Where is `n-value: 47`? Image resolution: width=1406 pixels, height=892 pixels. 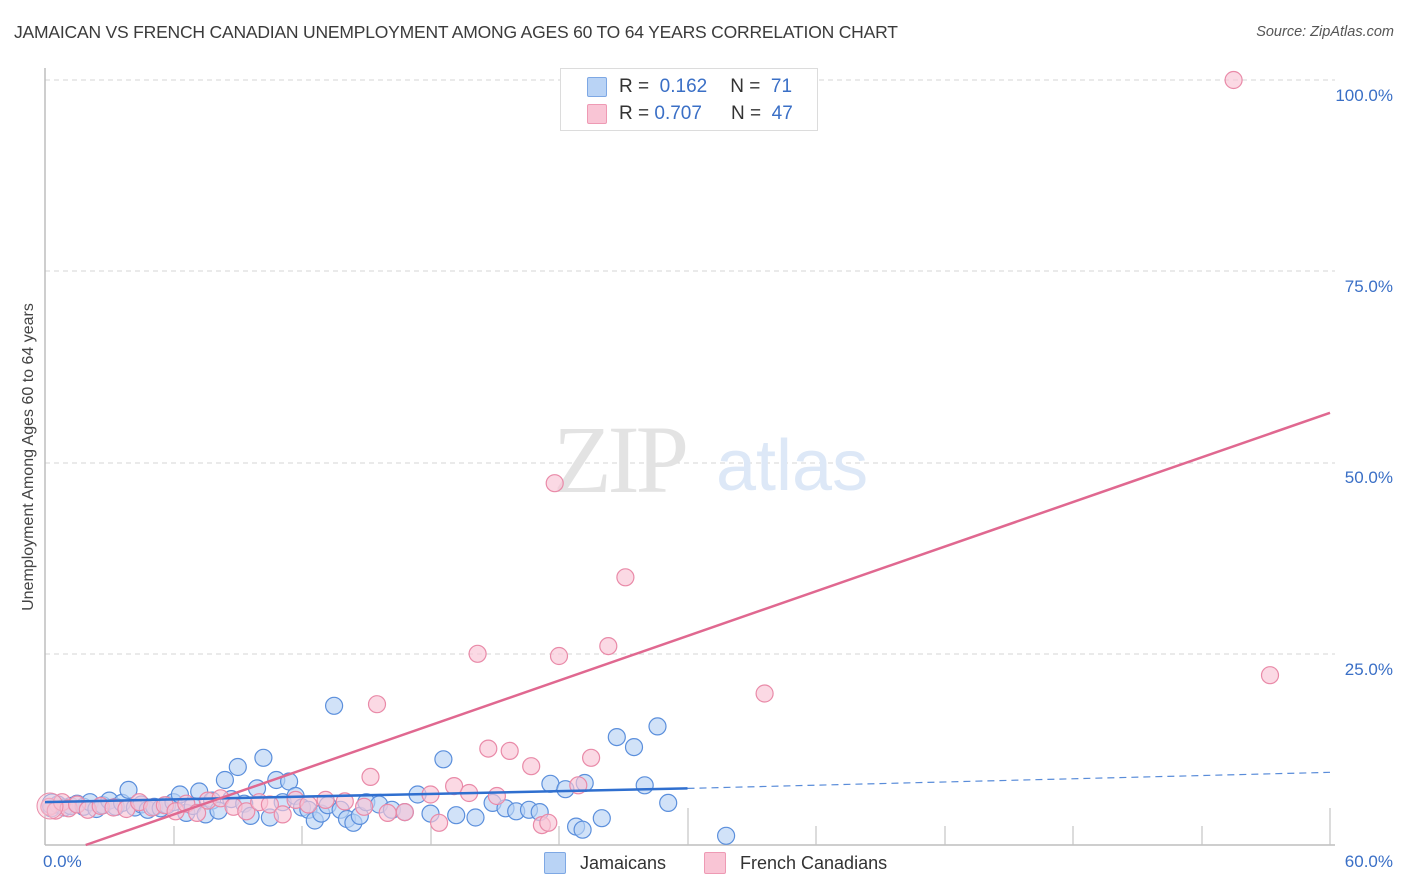 n-value: 47 is located at coordinates (782, 113).